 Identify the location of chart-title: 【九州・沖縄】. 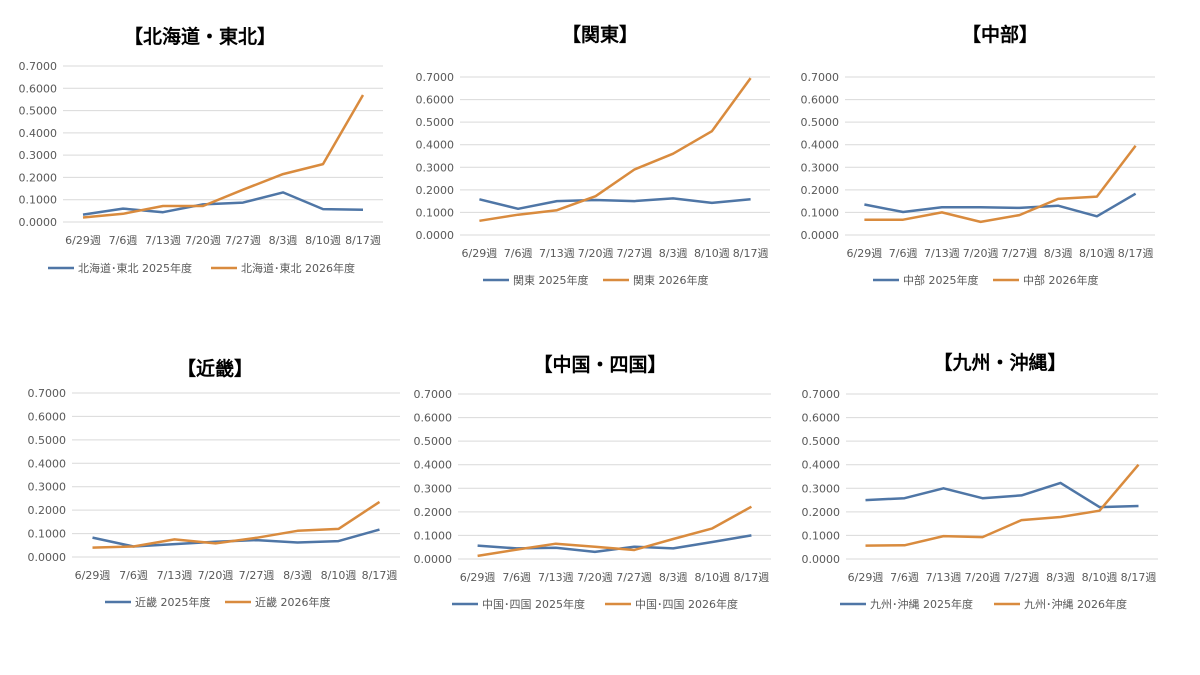
(1000, 363).